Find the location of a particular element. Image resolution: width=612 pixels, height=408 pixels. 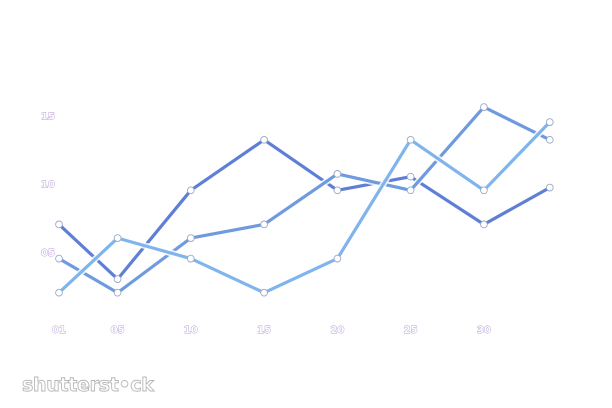

x-tick-label: 15 is located at coordinates (264, 330).